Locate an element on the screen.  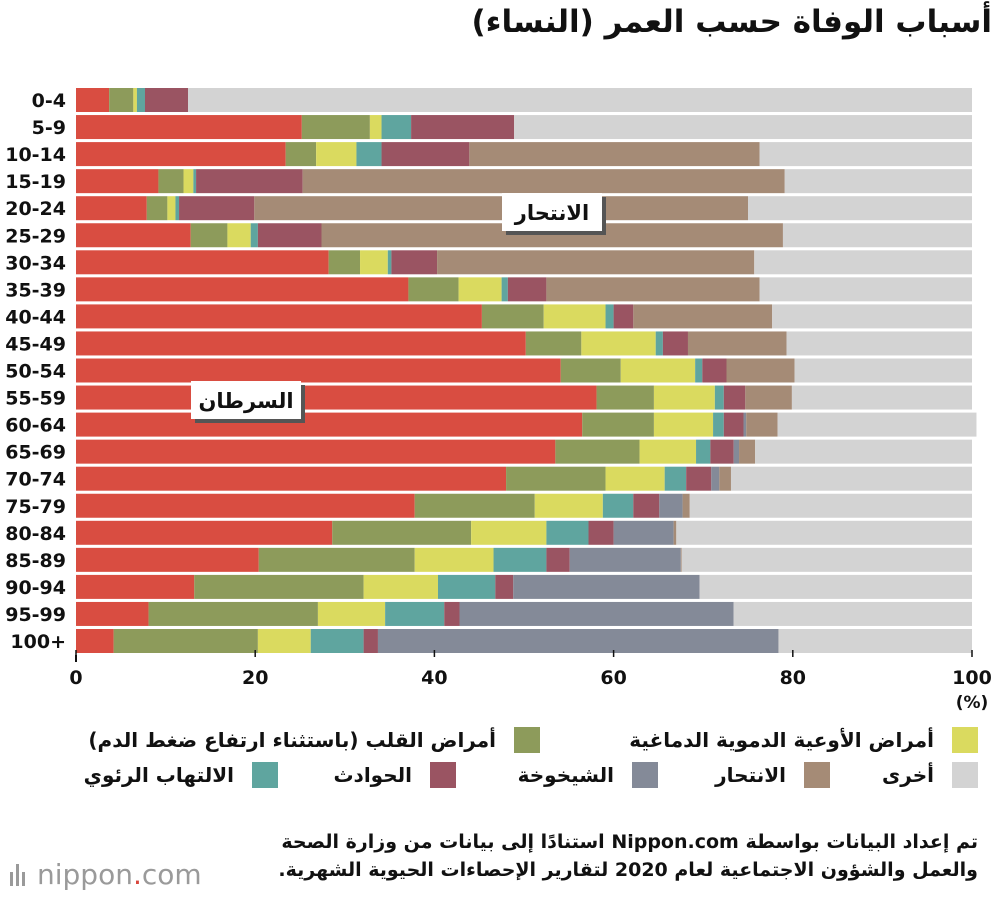
legend-swatch-senility is located at coordinates (645, 775).